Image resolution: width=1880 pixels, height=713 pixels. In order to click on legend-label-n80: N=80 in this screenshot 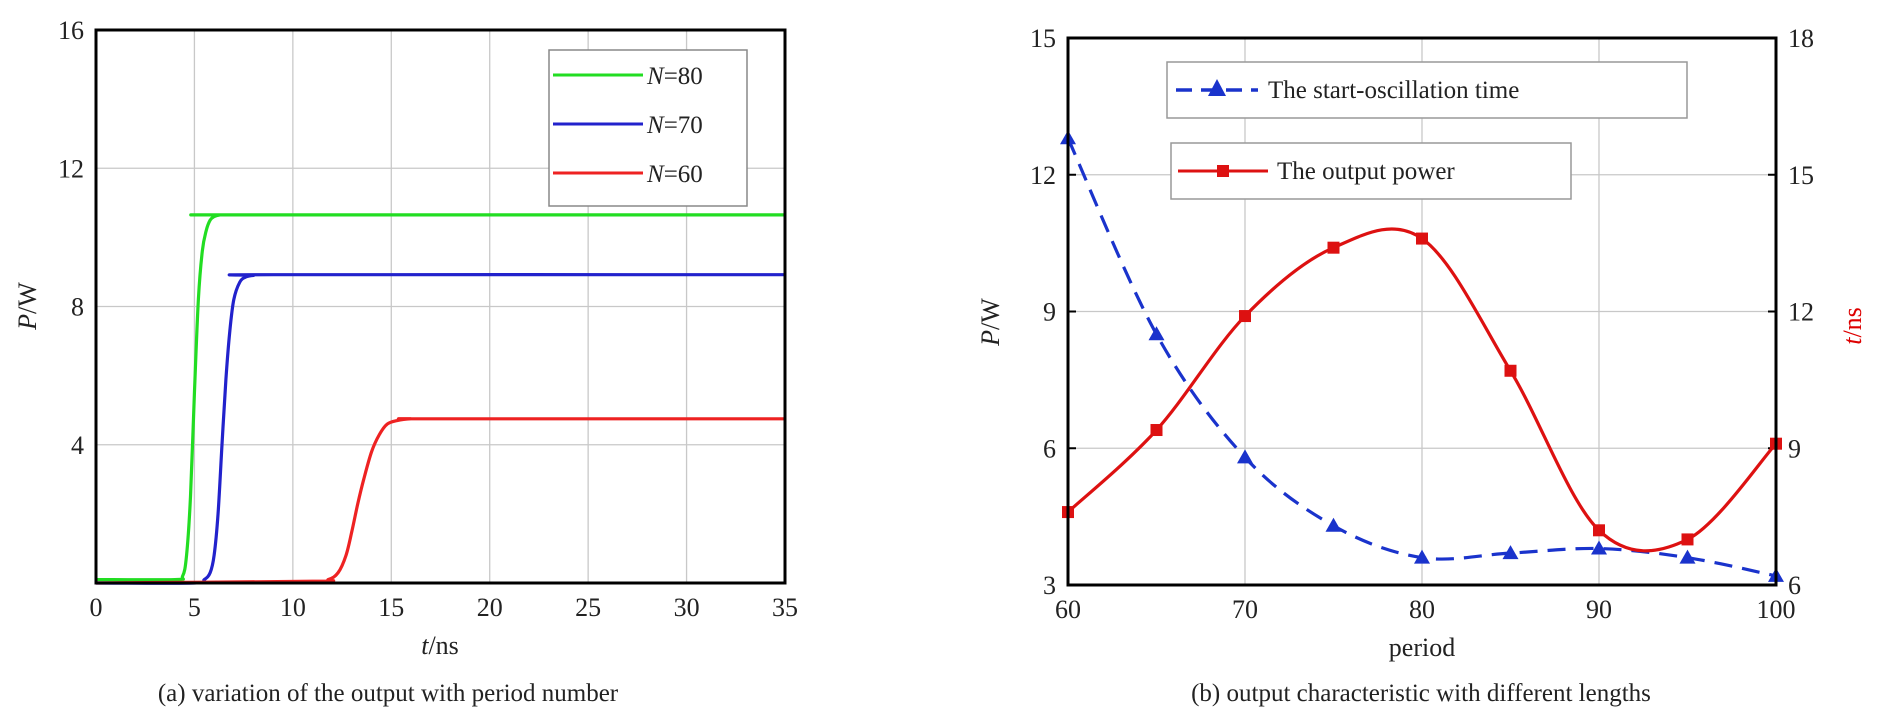, I will do `click(674, 76)`.